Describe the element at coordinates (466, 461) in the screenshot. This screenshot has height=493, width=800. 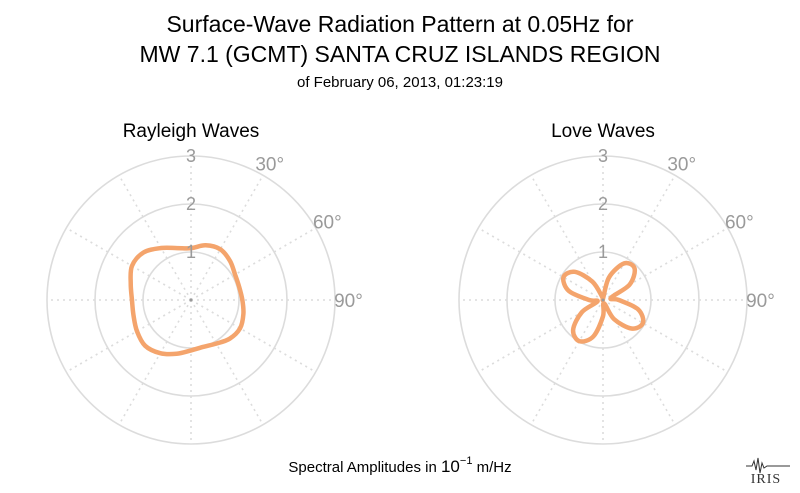
I see `caption-exponent: −1` at that location.